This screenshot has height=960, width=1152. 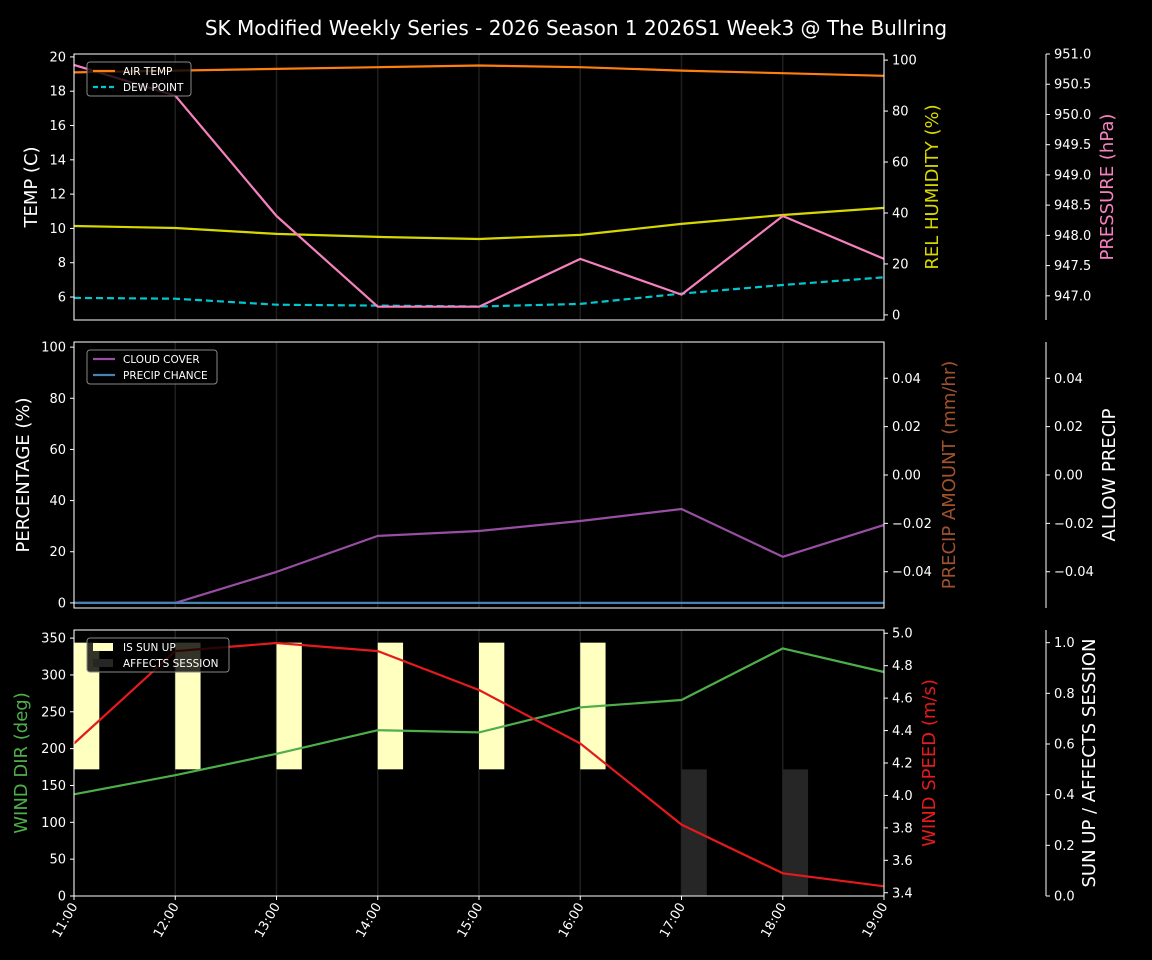 I want to click on legend: CLOUD COVER PRECIP CHANCE, so click(x=152, y=367).